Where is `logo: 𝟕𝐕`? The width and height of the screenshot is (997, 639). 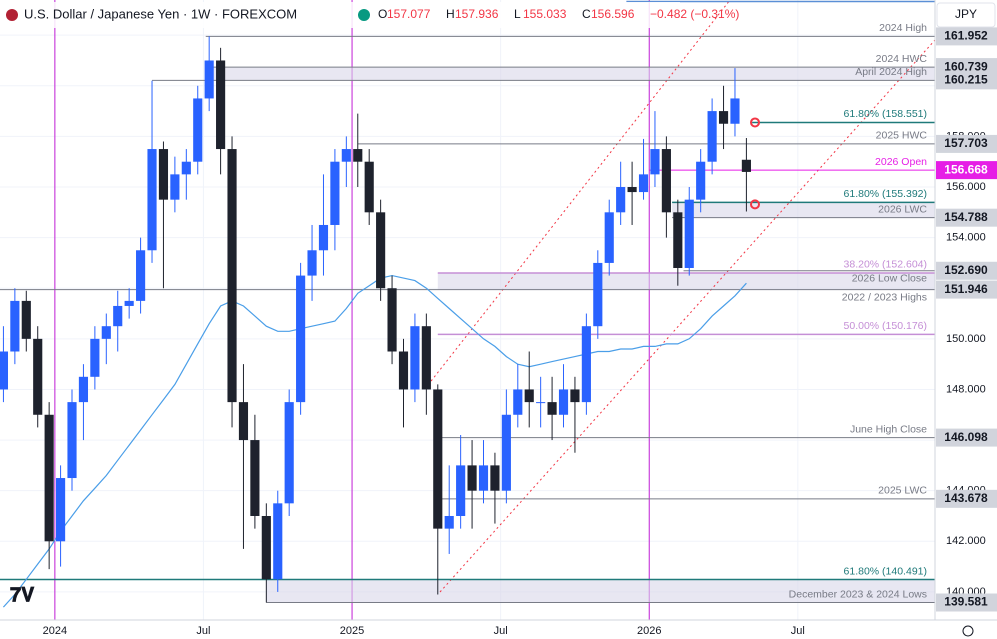 logo: 𝟕𝐕 is located at coordinates (22, 595).